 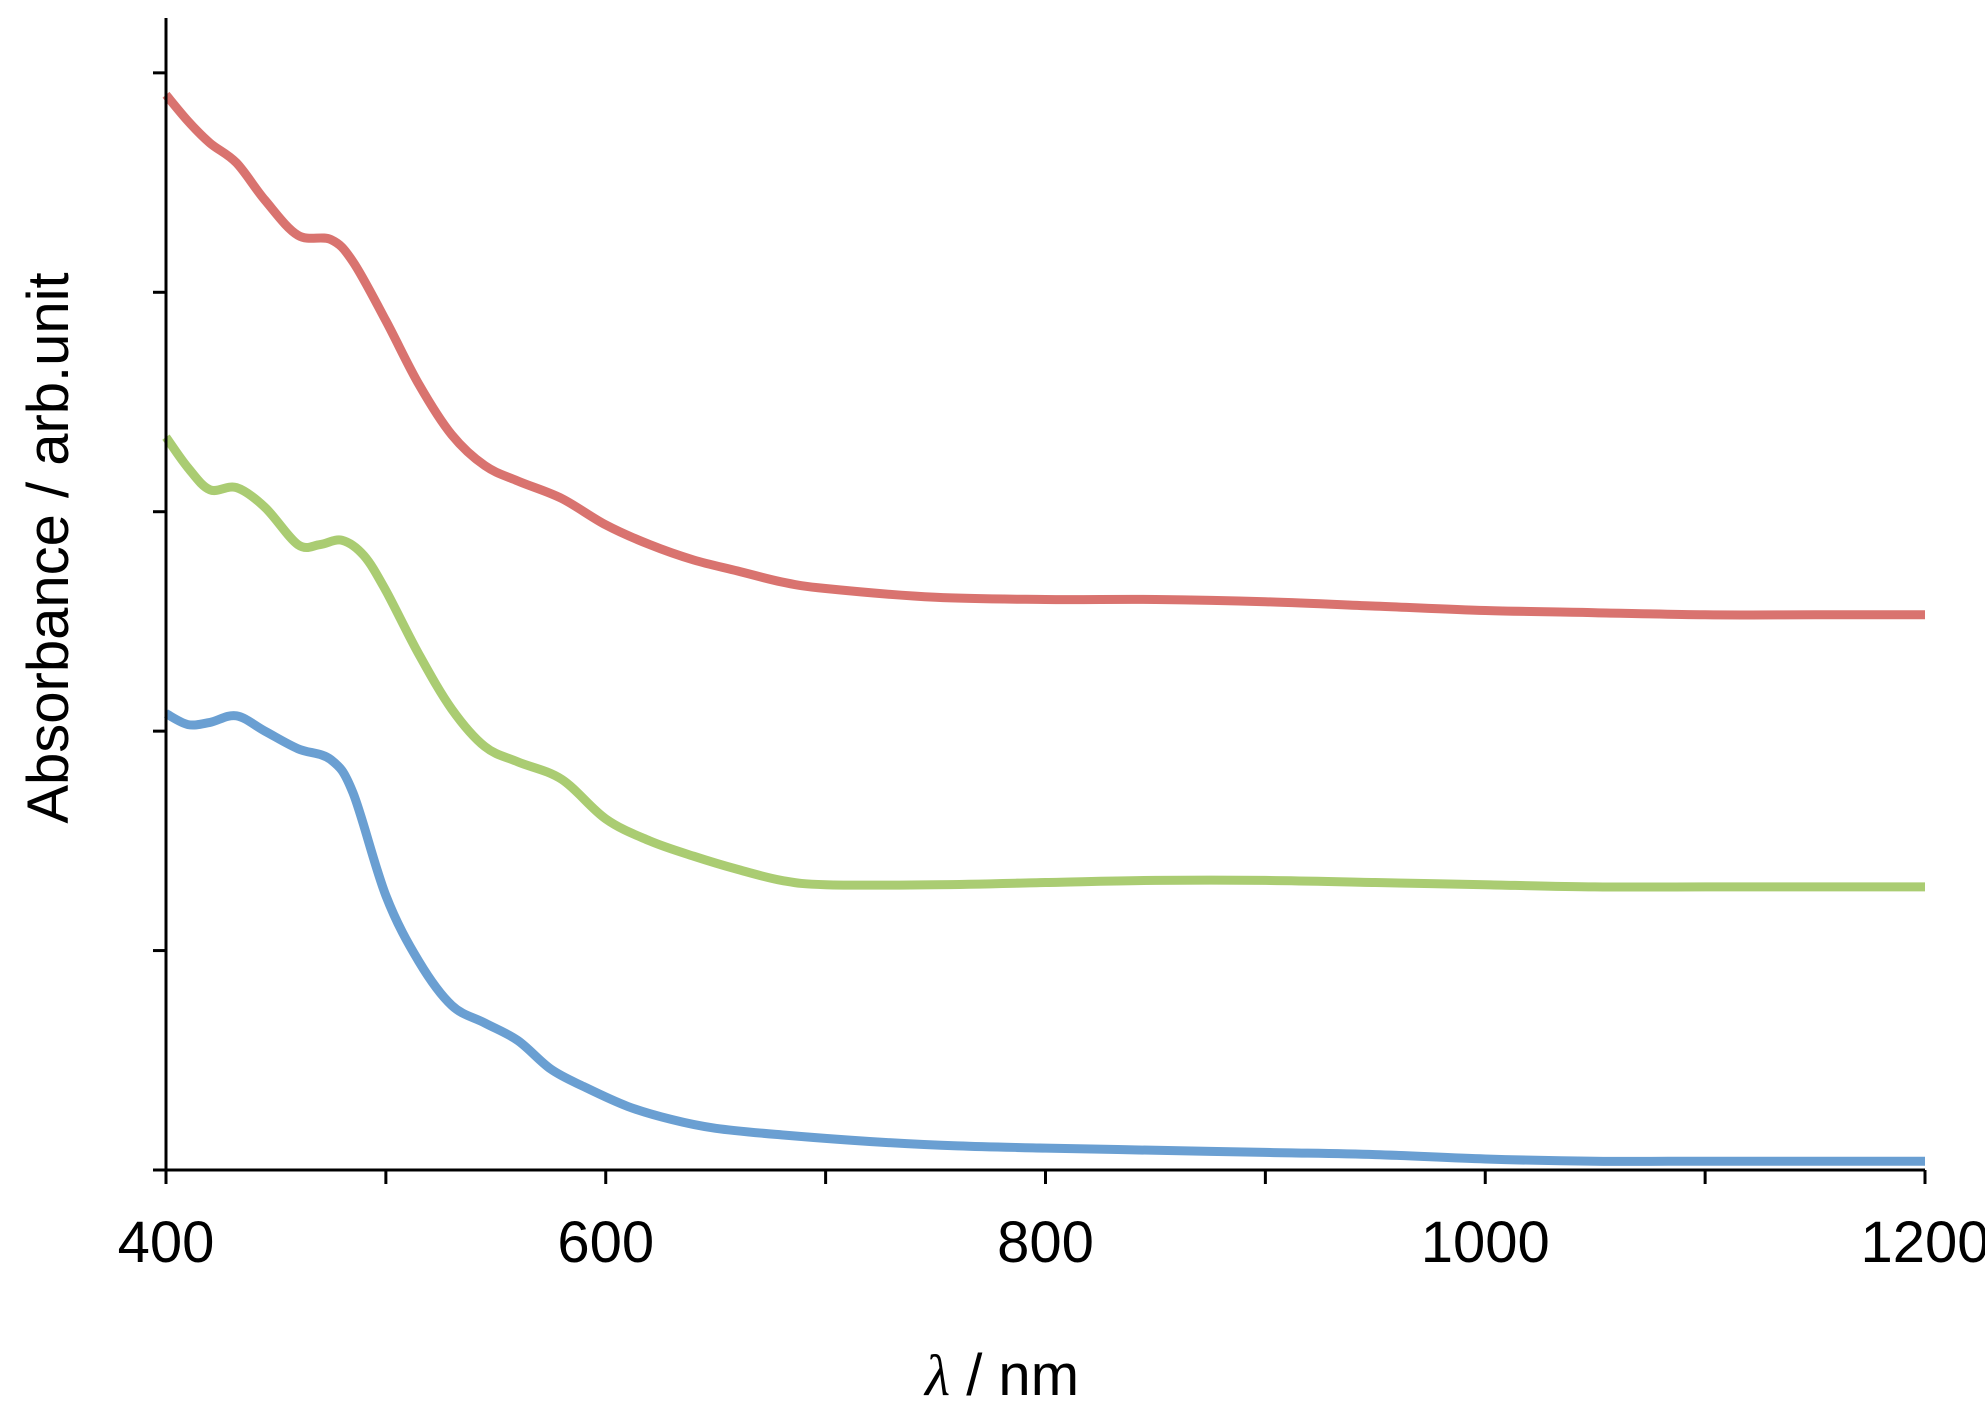 I want to click on x-tick-label: 1200, so click(x=1922, y=1242).